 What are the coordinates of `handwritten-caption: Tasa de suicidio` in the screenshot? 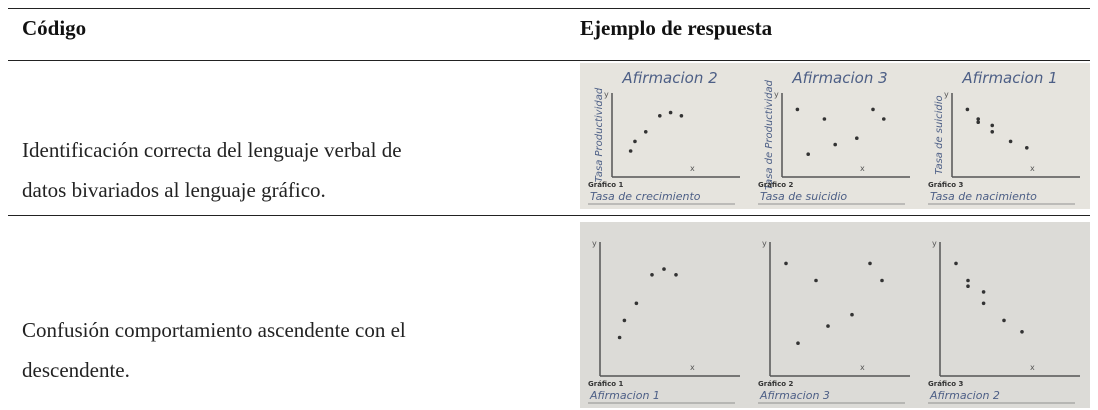 It's located at (803, 196).